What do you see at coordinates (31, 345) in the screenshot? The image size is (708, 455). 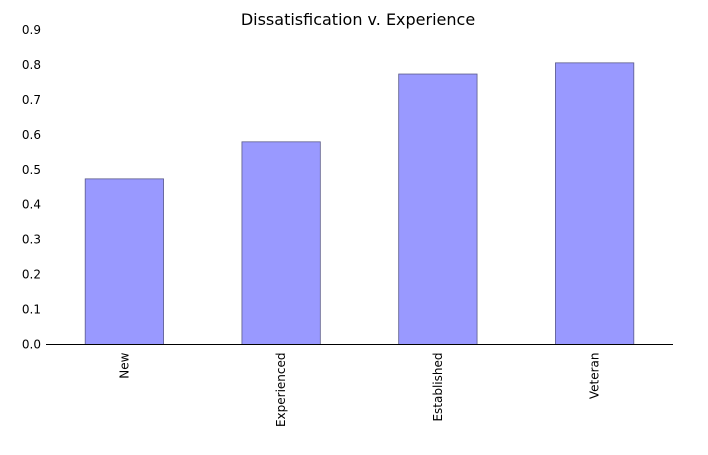 I see `y-tick-label: 0.0` at bounding box center [31, 345].